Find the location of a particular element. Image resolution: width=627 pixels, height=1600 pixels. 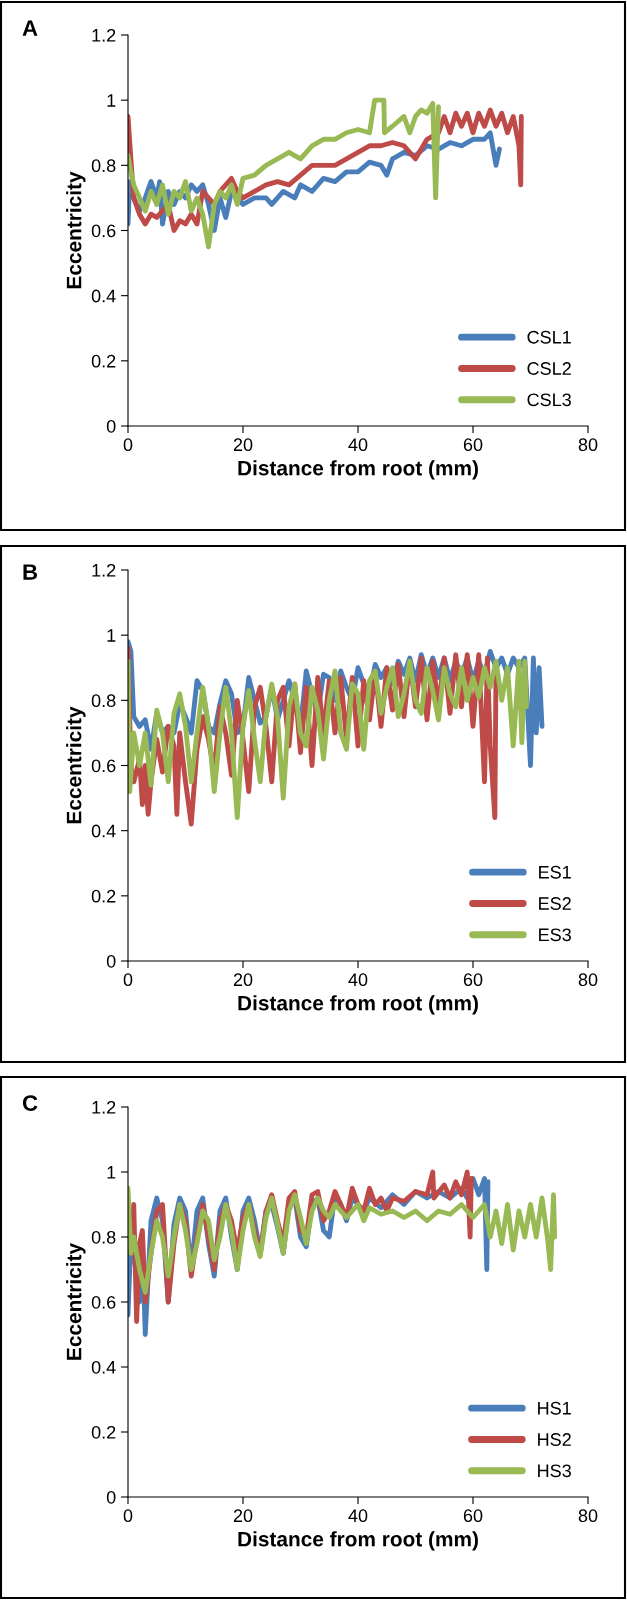

text: C is located at coordinates (30, 1103).